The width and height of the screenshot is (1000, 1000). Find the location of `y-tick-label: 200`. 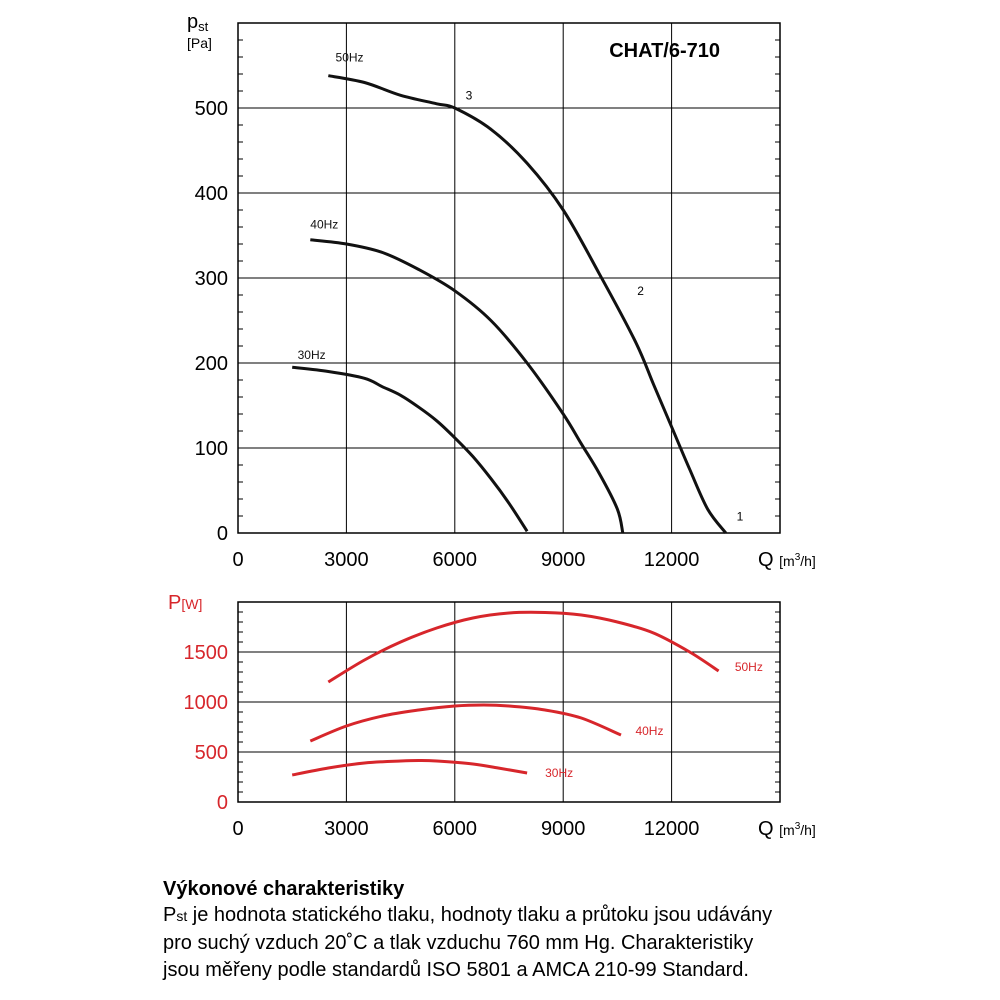

y-tick-label: 200 is located at coordinates (211, 364).